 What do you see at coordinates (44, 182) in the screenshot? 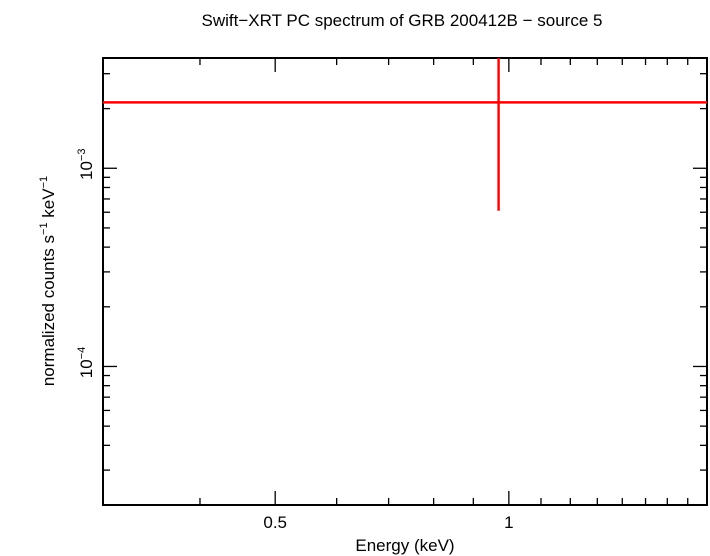
I see `y-axis-label-sup2: −1` at bounding box center [44, 182].